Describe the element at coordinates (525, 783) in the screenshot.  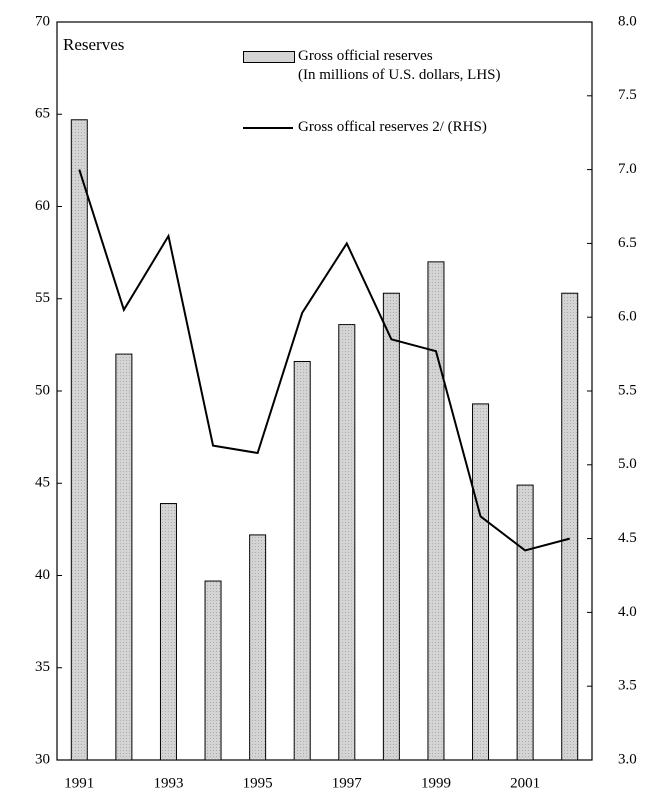
I see `x-tick-label: 2001` at that location.